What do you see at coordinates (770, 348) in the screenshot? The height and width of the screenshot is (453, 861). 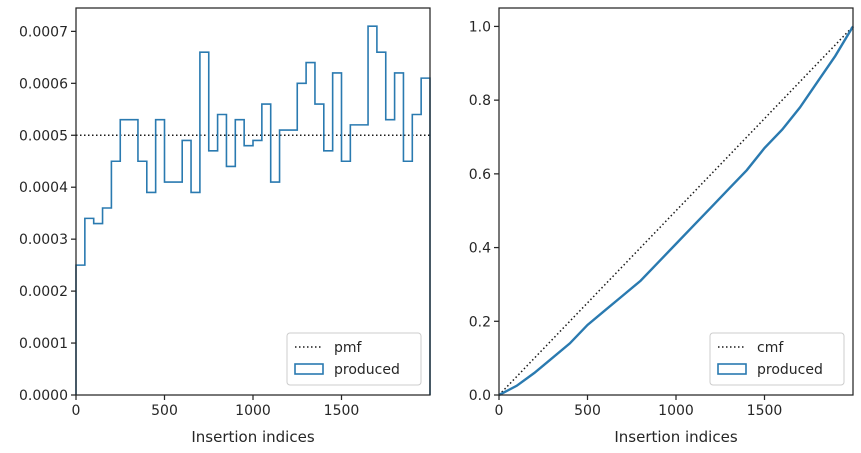 I see `legend-label-cmf: cmf` at bounding box center [770, 348].